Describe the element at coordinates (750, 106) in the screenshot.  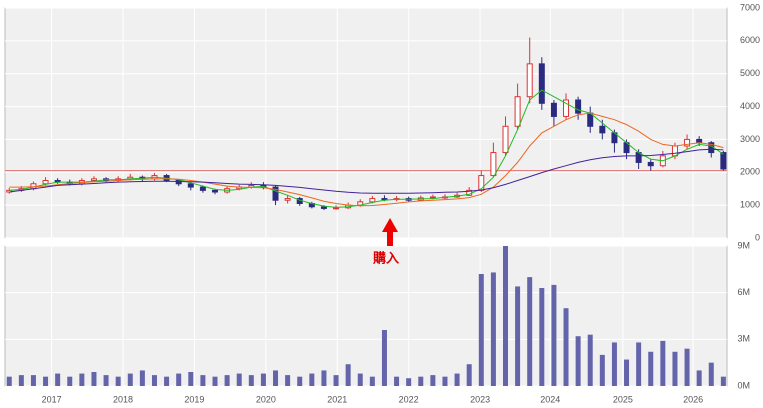
I see `y-tick-label: 4000` at that location.